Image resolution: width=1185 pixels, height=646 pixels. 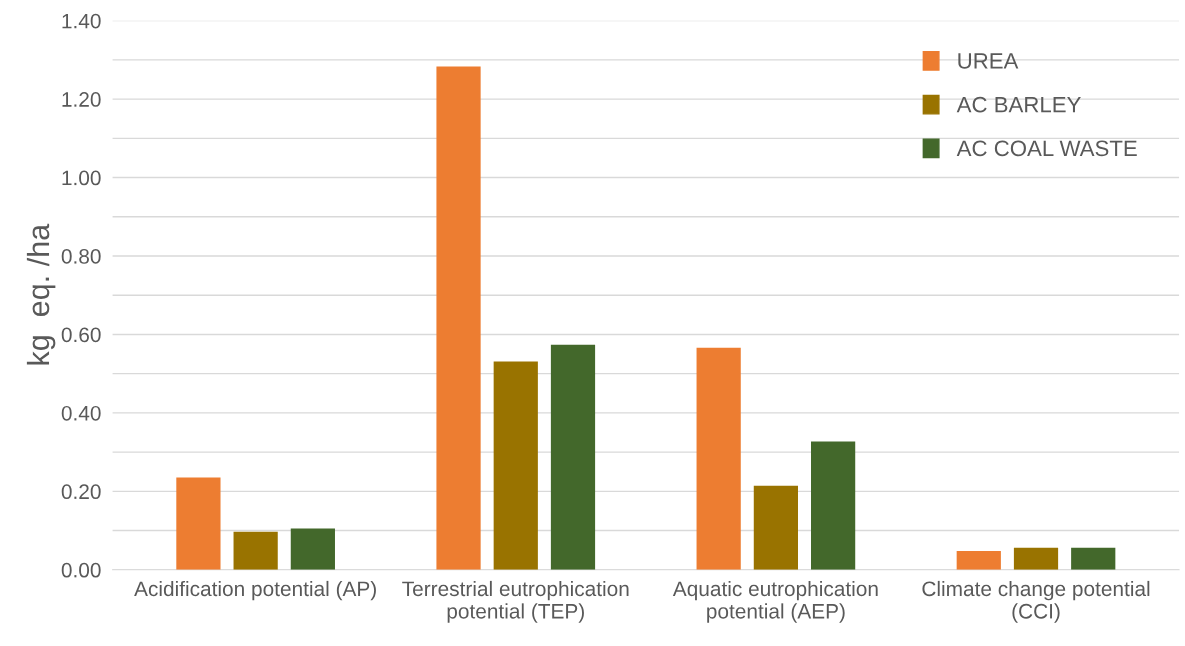 I want to click on y-tick-label: 0.80, so click(x=81, y=256).